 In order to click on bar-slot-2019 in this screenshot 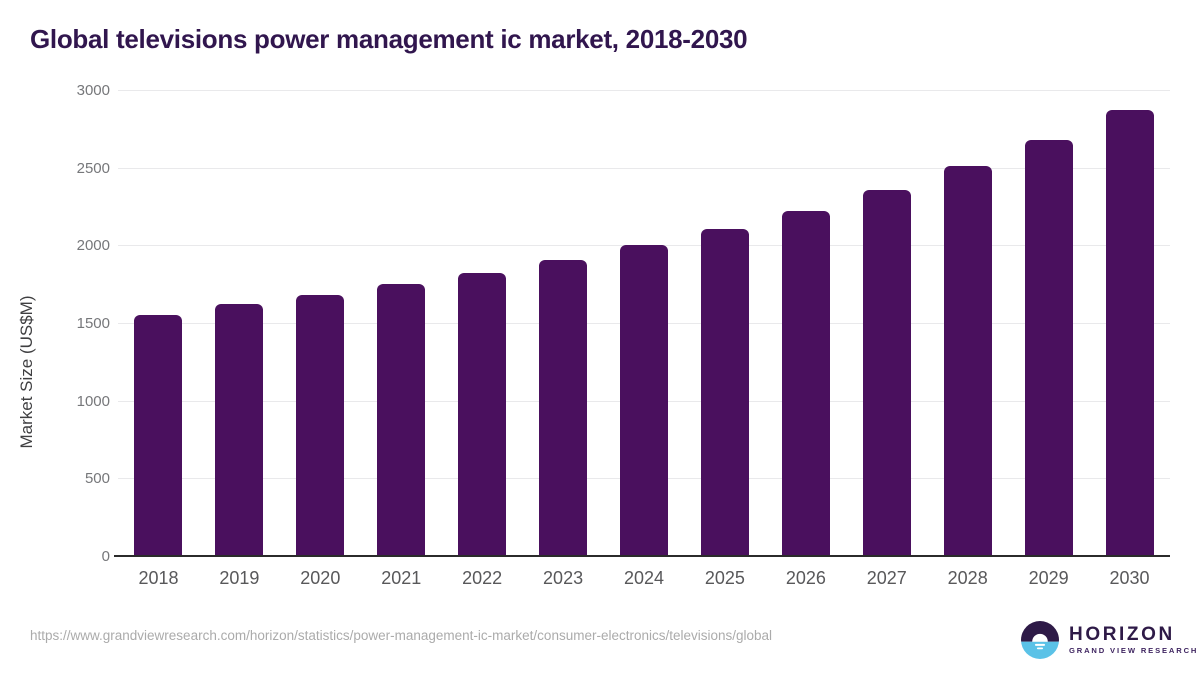, I will do `click(239, 323)`.